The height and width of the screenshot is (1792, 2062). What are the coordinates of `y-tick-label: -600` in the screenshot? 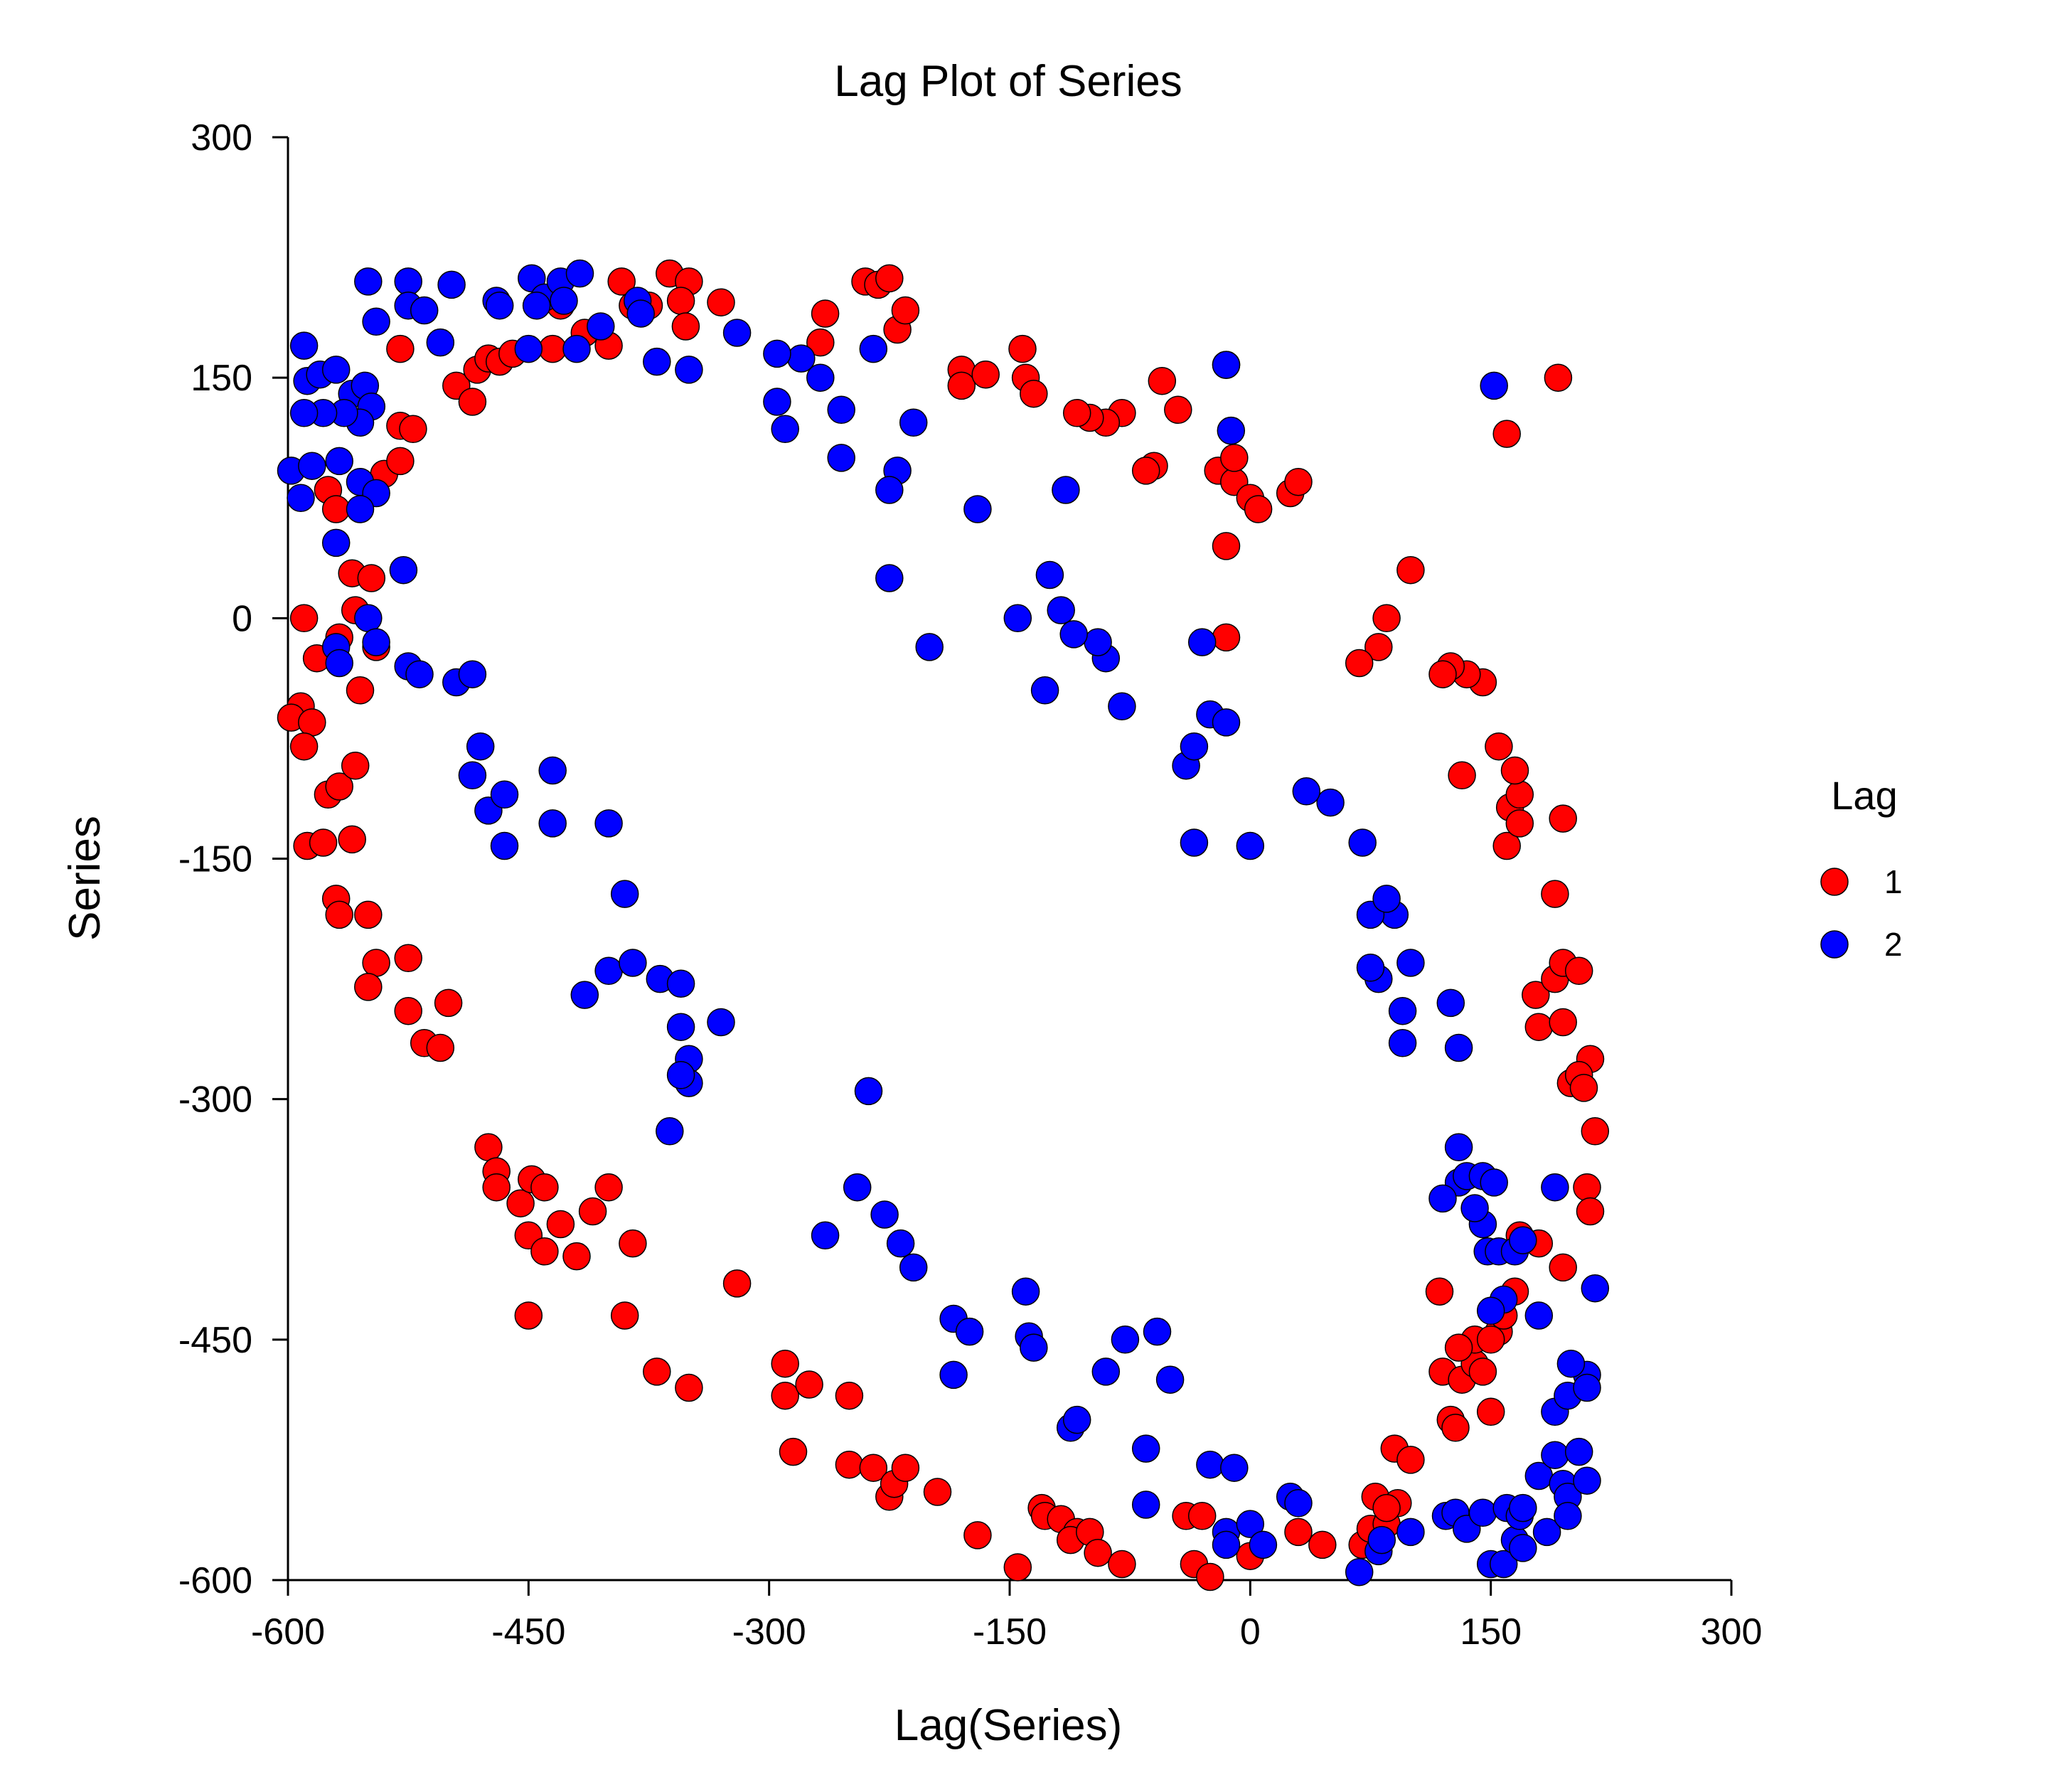 It's located at (215, 1580).